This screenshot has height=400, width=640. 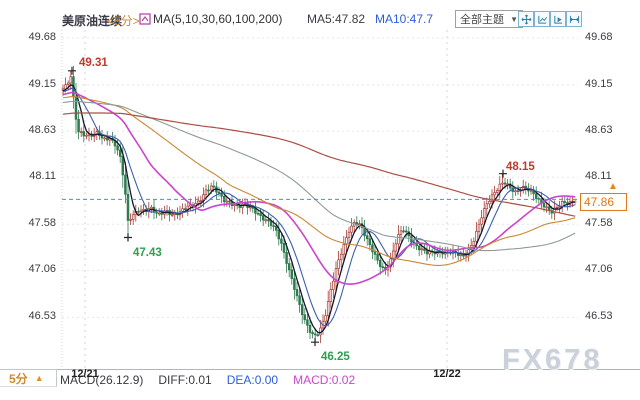 What do you see at coordinates (542, 19) in the screenshot?
I see `line-chart-tool-icon` at bounding box center [542, 19].